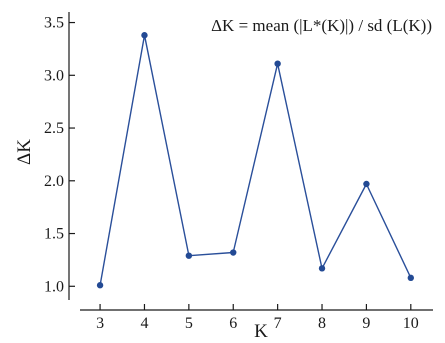 The image size is (445, 343). I want to click on y-tick-label: 2.0, so click(54, 181).